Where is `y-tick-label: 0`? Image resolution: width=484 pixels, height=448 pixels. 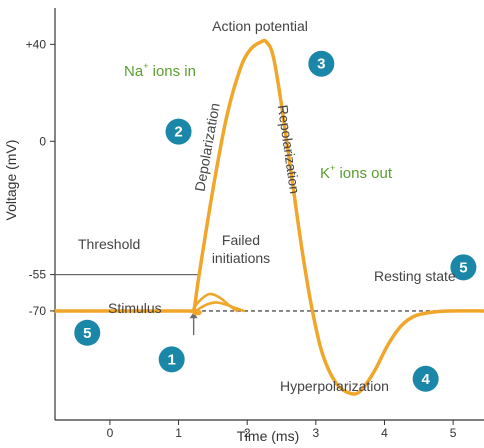
y-tick-label: 0 is located at coordinates (42, 141).